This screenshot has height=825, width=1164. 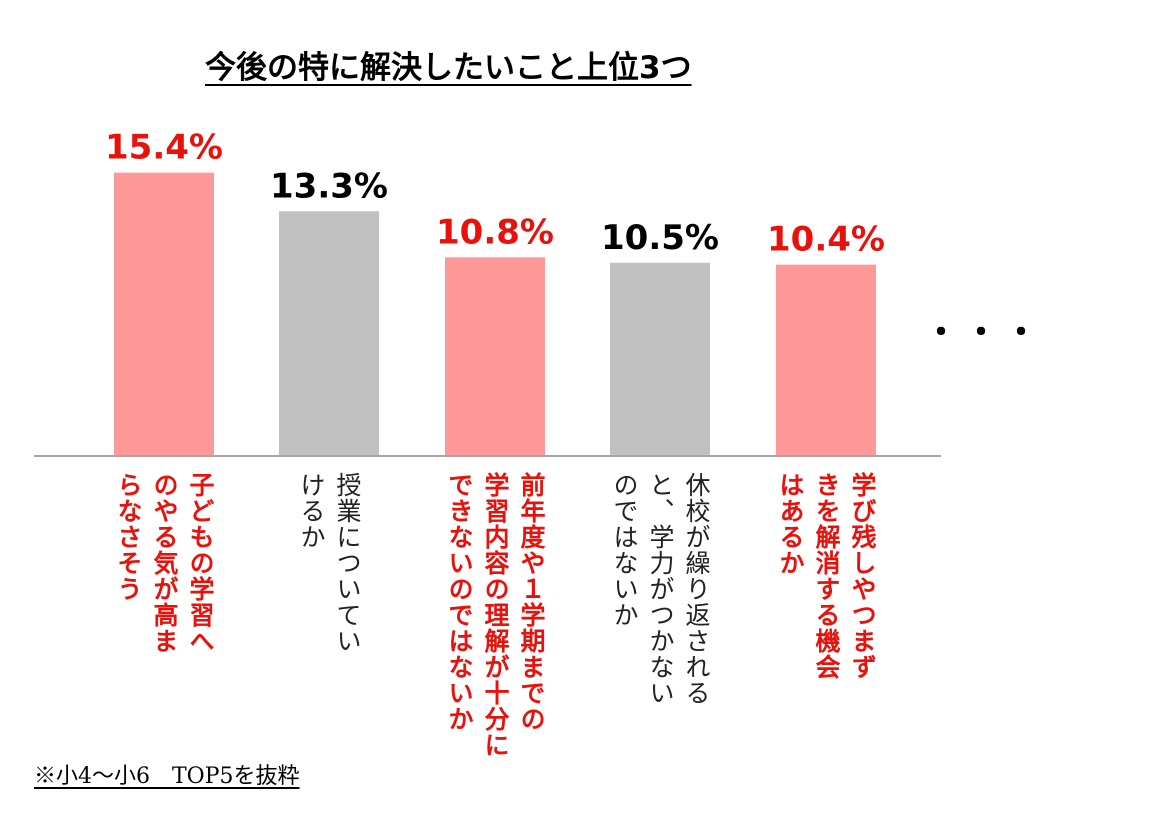 I want to click on category-label-2: 授業についてい けるか, so click(x=329, y=563).